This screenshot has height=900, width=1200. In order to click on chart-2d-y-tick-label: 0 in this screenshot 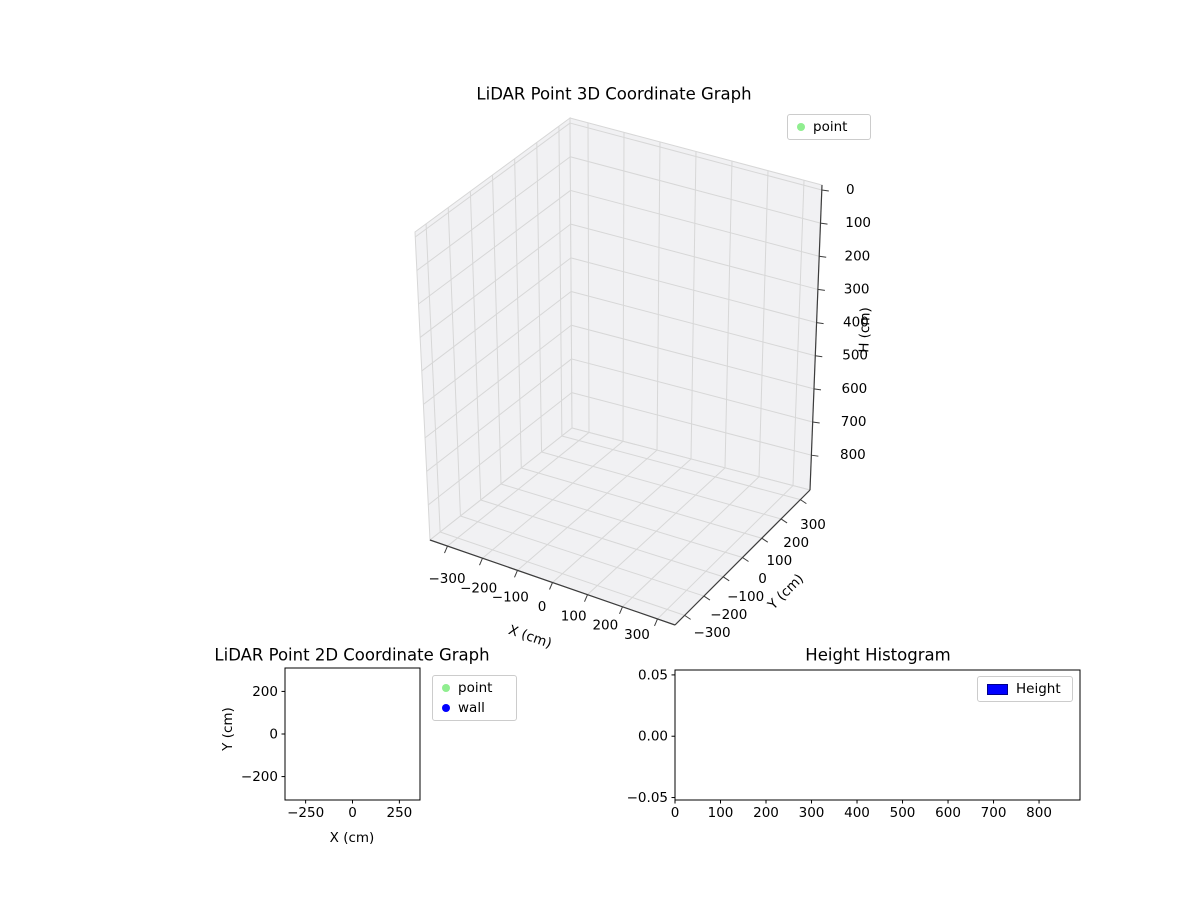, I will do `click(273, 735)`.